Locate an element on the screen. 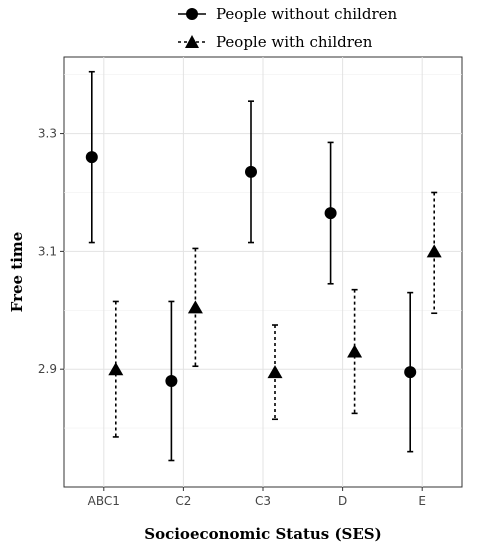  x-axis-ticks: ABC1 C2 C3 D E is located at coordinates (257, 497).